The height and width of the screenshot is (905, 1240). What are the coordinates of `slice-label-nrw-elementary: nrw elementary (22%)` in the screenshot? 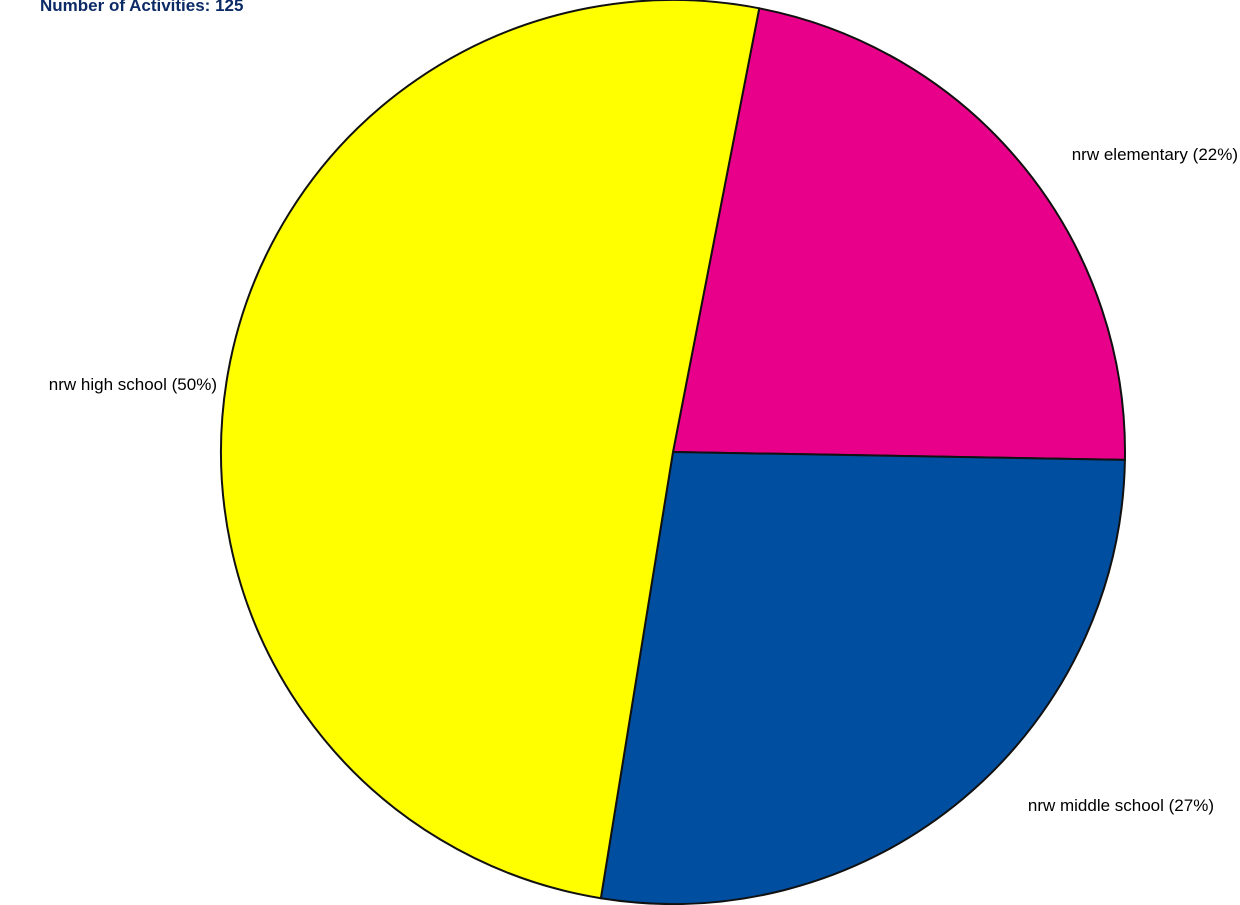 It's located at (1155, 154).